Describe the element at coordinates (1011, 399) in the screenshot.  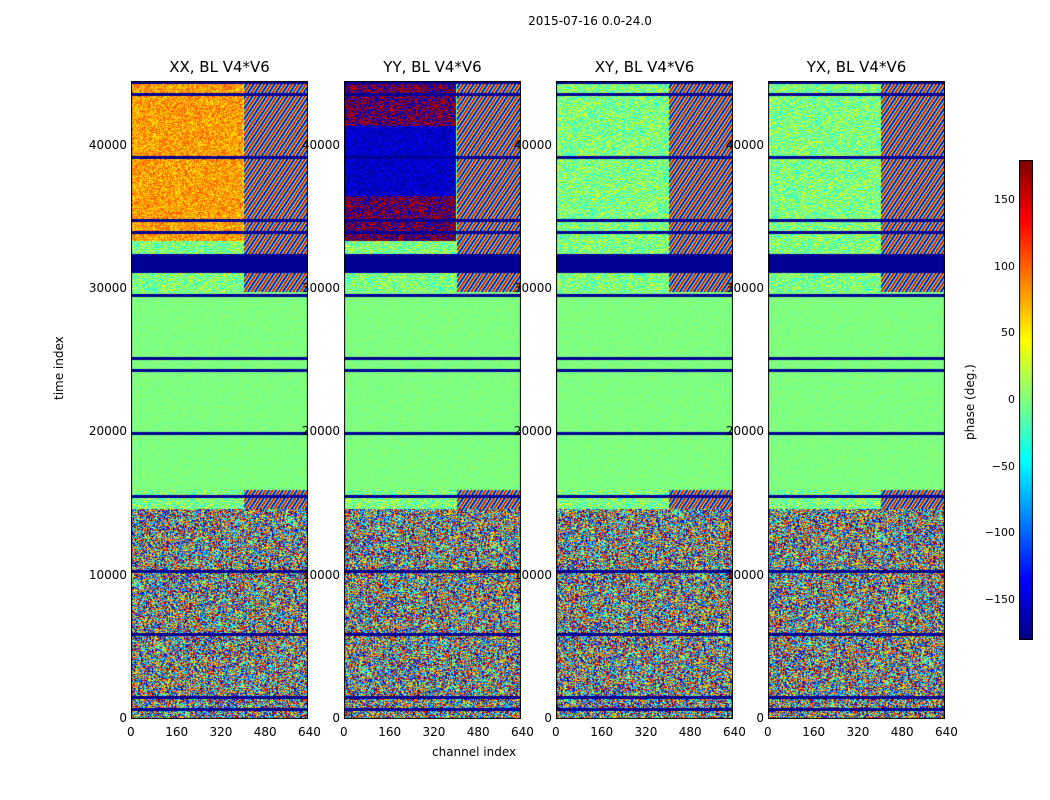
I see `colorbar-tick-label: 0` at that location.